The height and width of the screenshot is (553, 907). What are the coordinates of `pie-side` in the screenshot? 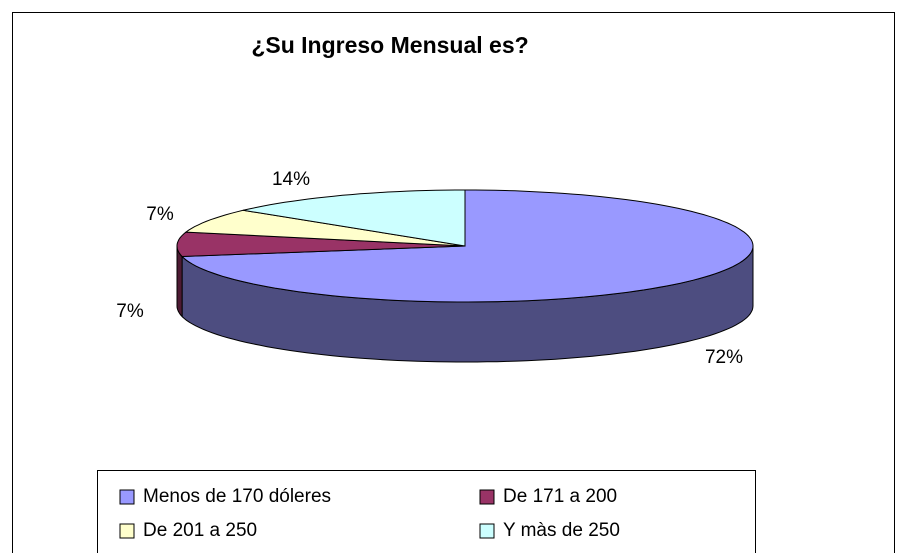 It's located at (179, 281).